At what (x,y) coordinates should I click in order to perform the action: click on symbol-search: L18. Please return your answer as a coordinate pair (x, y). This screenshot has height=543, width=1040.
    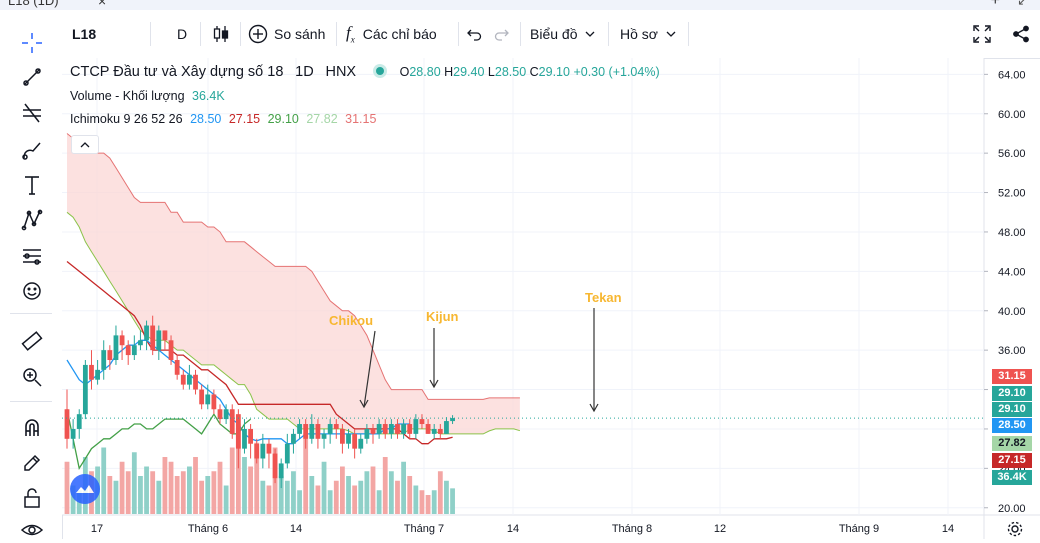
    Looking at the image, I should click on (84, 34).